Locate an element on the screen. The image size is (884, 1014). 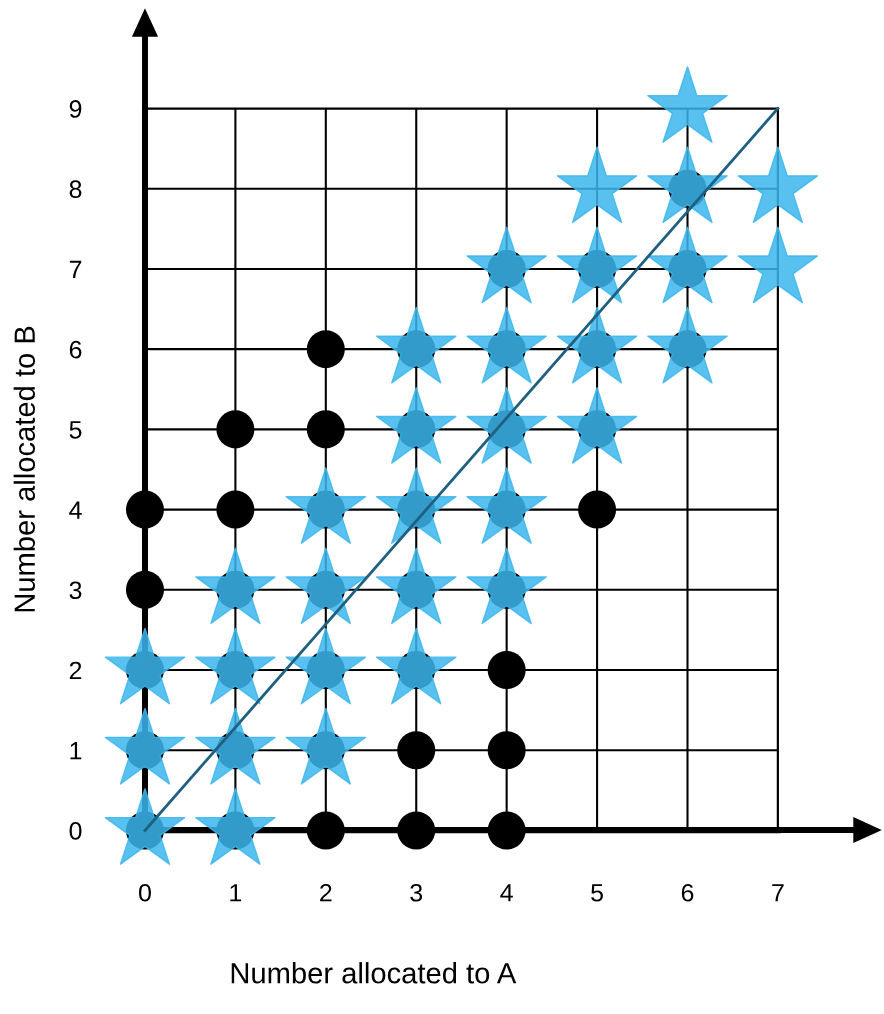
y-tick-label: 0 is located at coordinates (75, 831).